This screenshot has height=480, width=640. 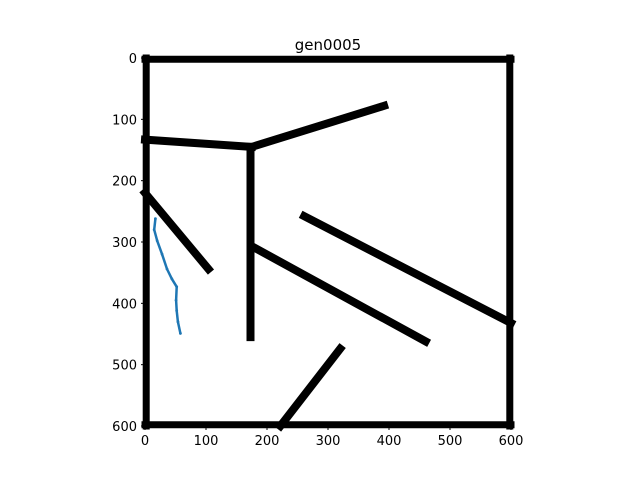 I want to click on wall-wall-middle-diagonal, so click(x=339, y=294).